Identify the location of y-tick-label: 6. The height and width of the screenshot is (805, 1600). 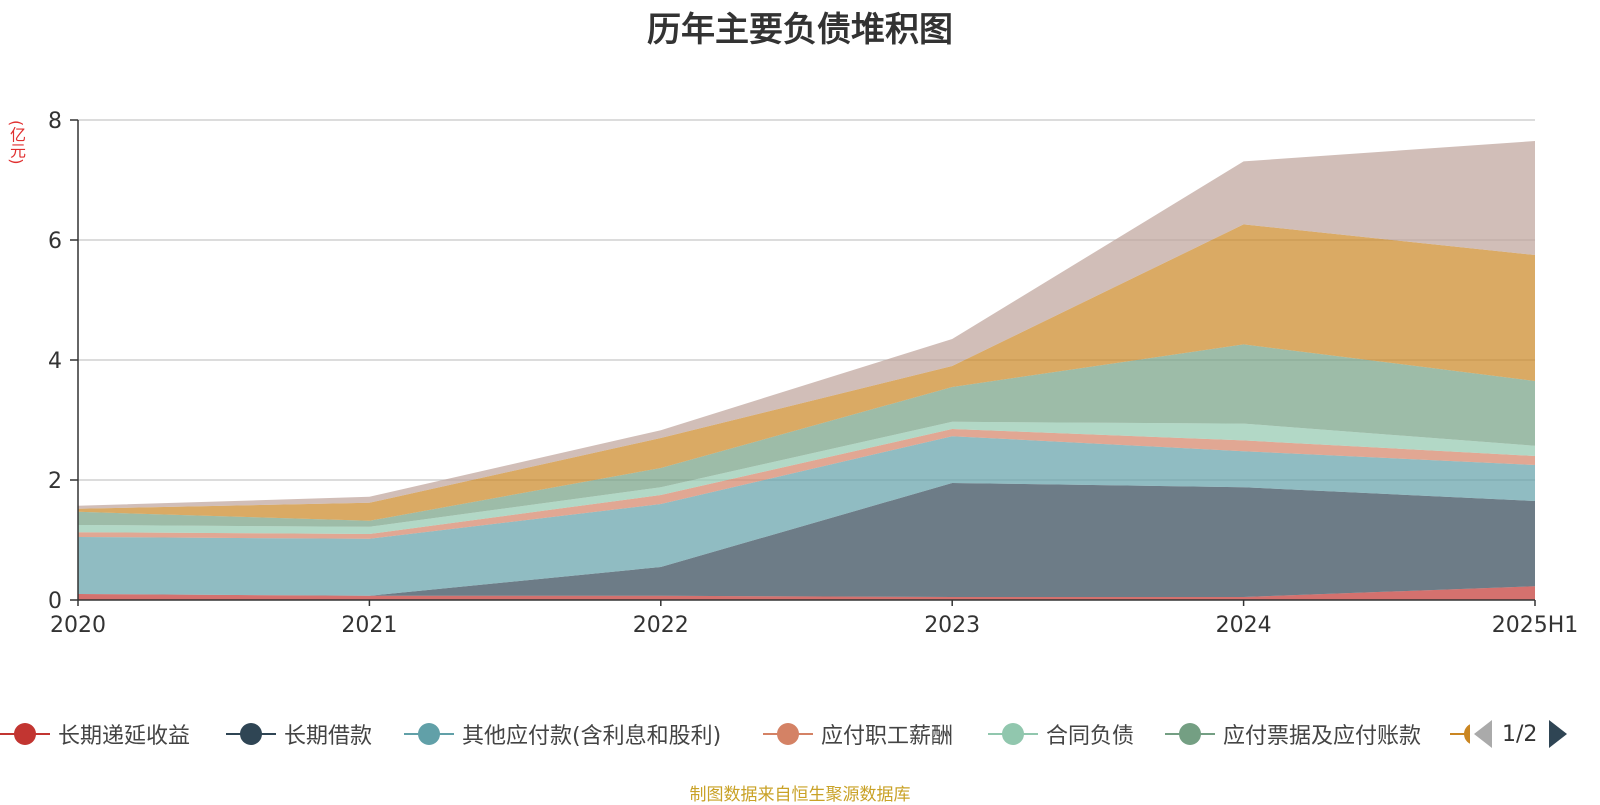
(55, 241).